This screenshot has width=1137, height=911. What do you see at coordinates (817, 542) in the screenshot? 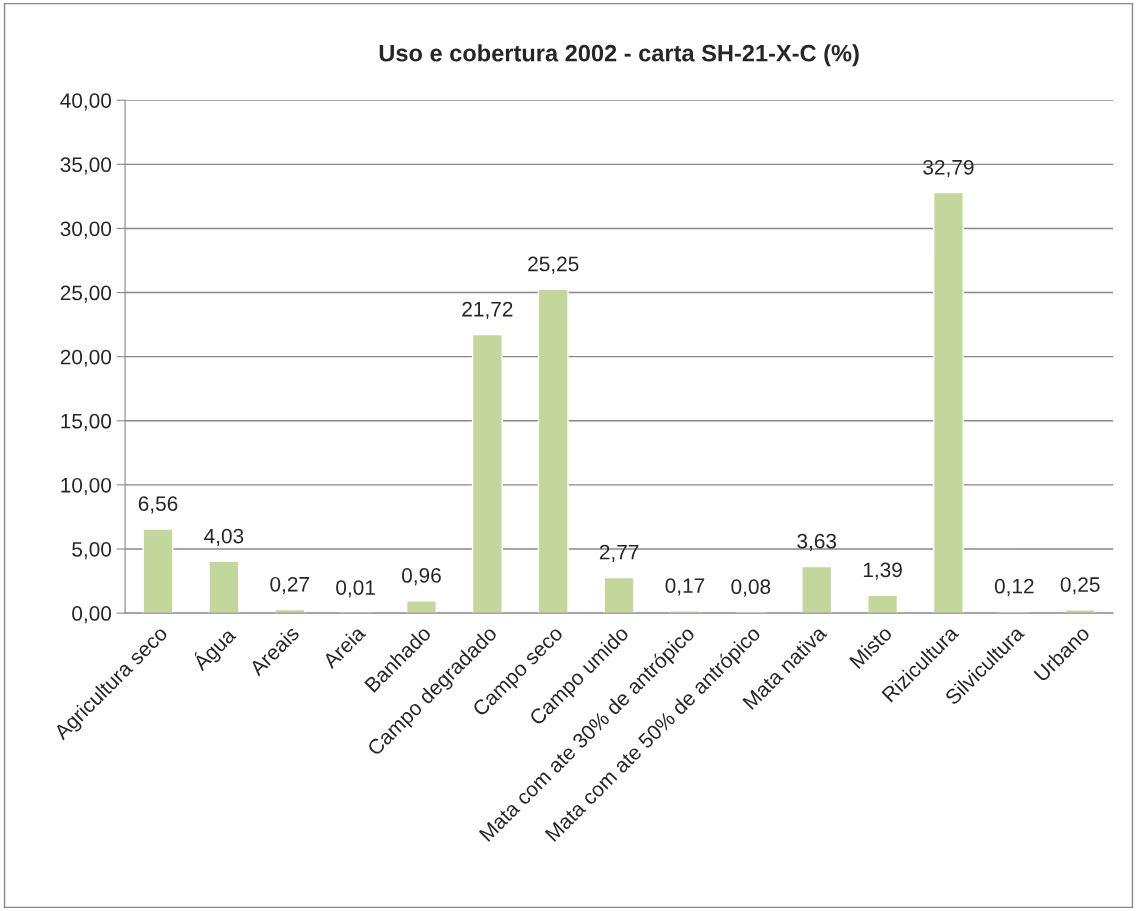
I see `data-label: 3,63` at bounding box center [817, 542].